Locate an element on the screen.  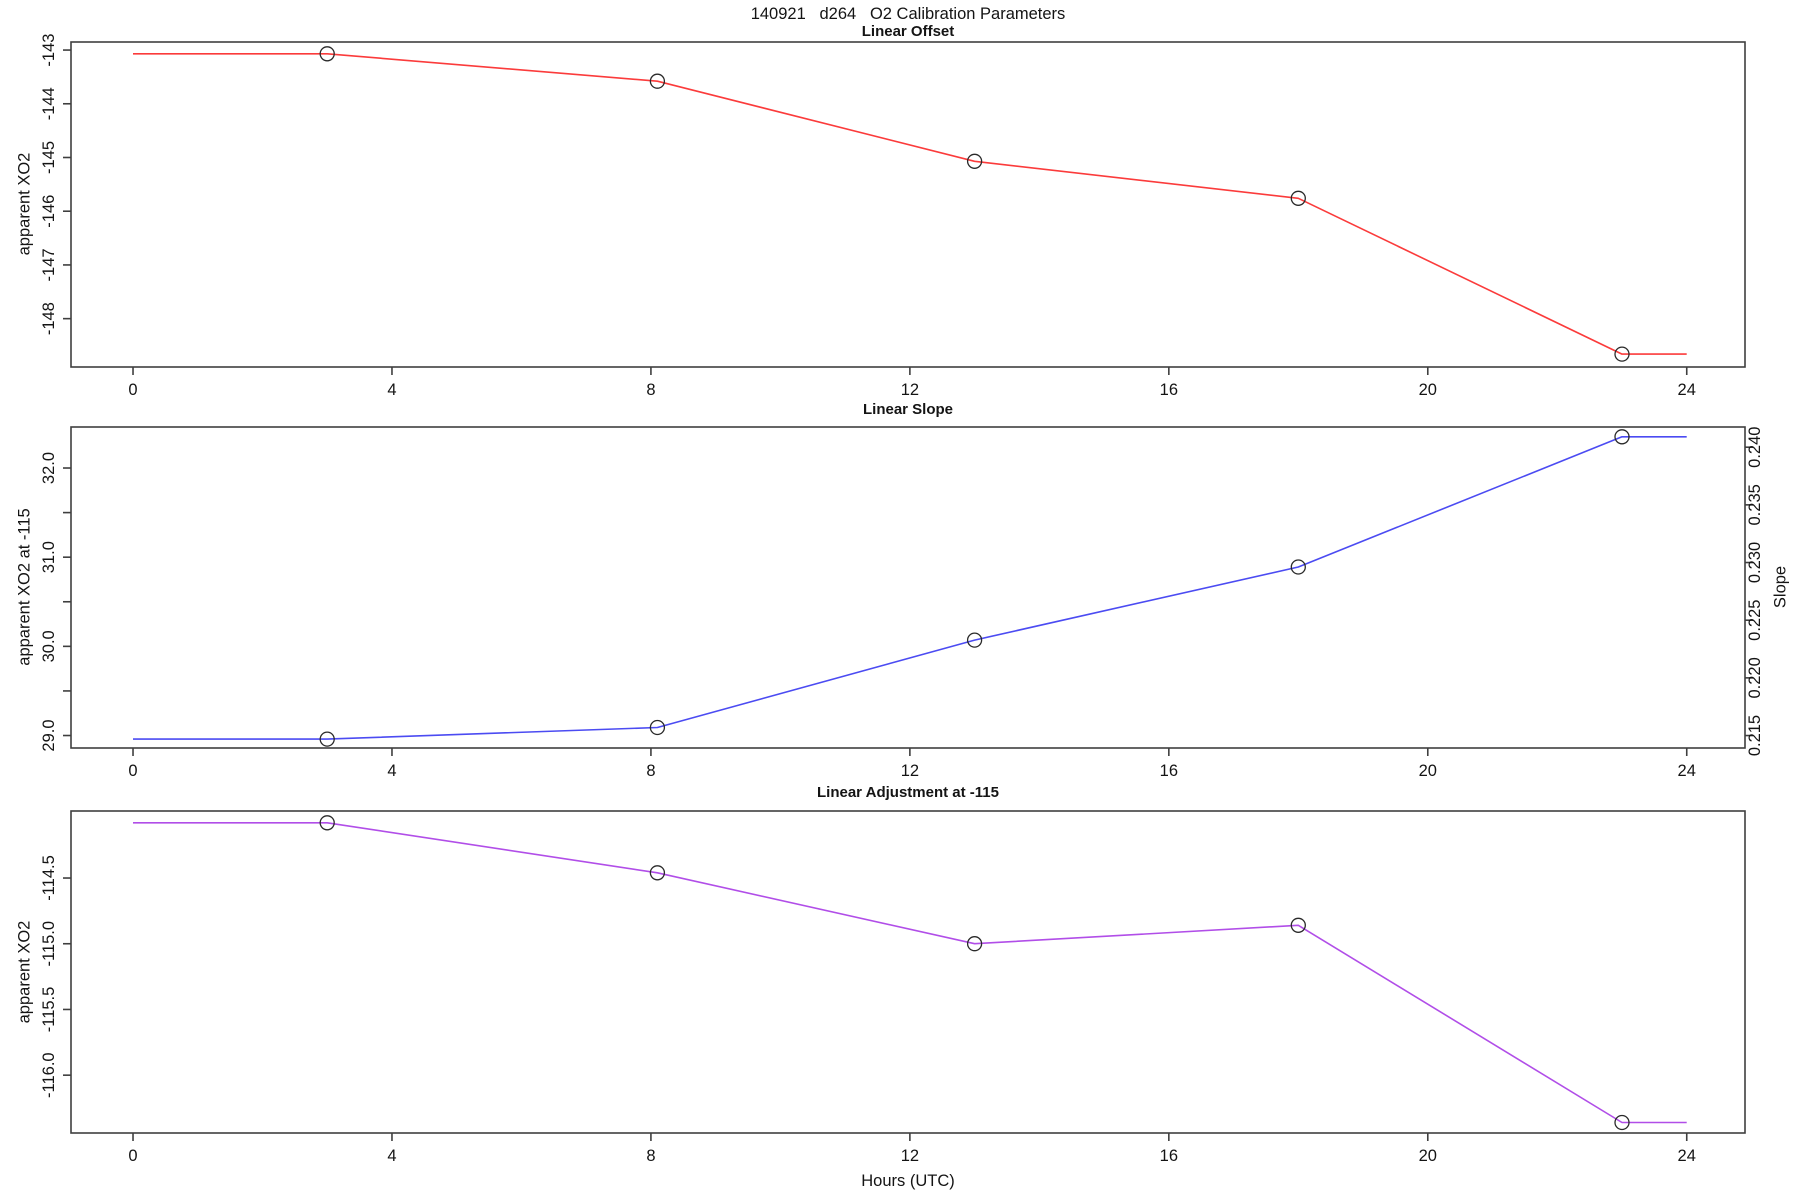
y-tick-label: -148 is located at coordinates (49, 318).